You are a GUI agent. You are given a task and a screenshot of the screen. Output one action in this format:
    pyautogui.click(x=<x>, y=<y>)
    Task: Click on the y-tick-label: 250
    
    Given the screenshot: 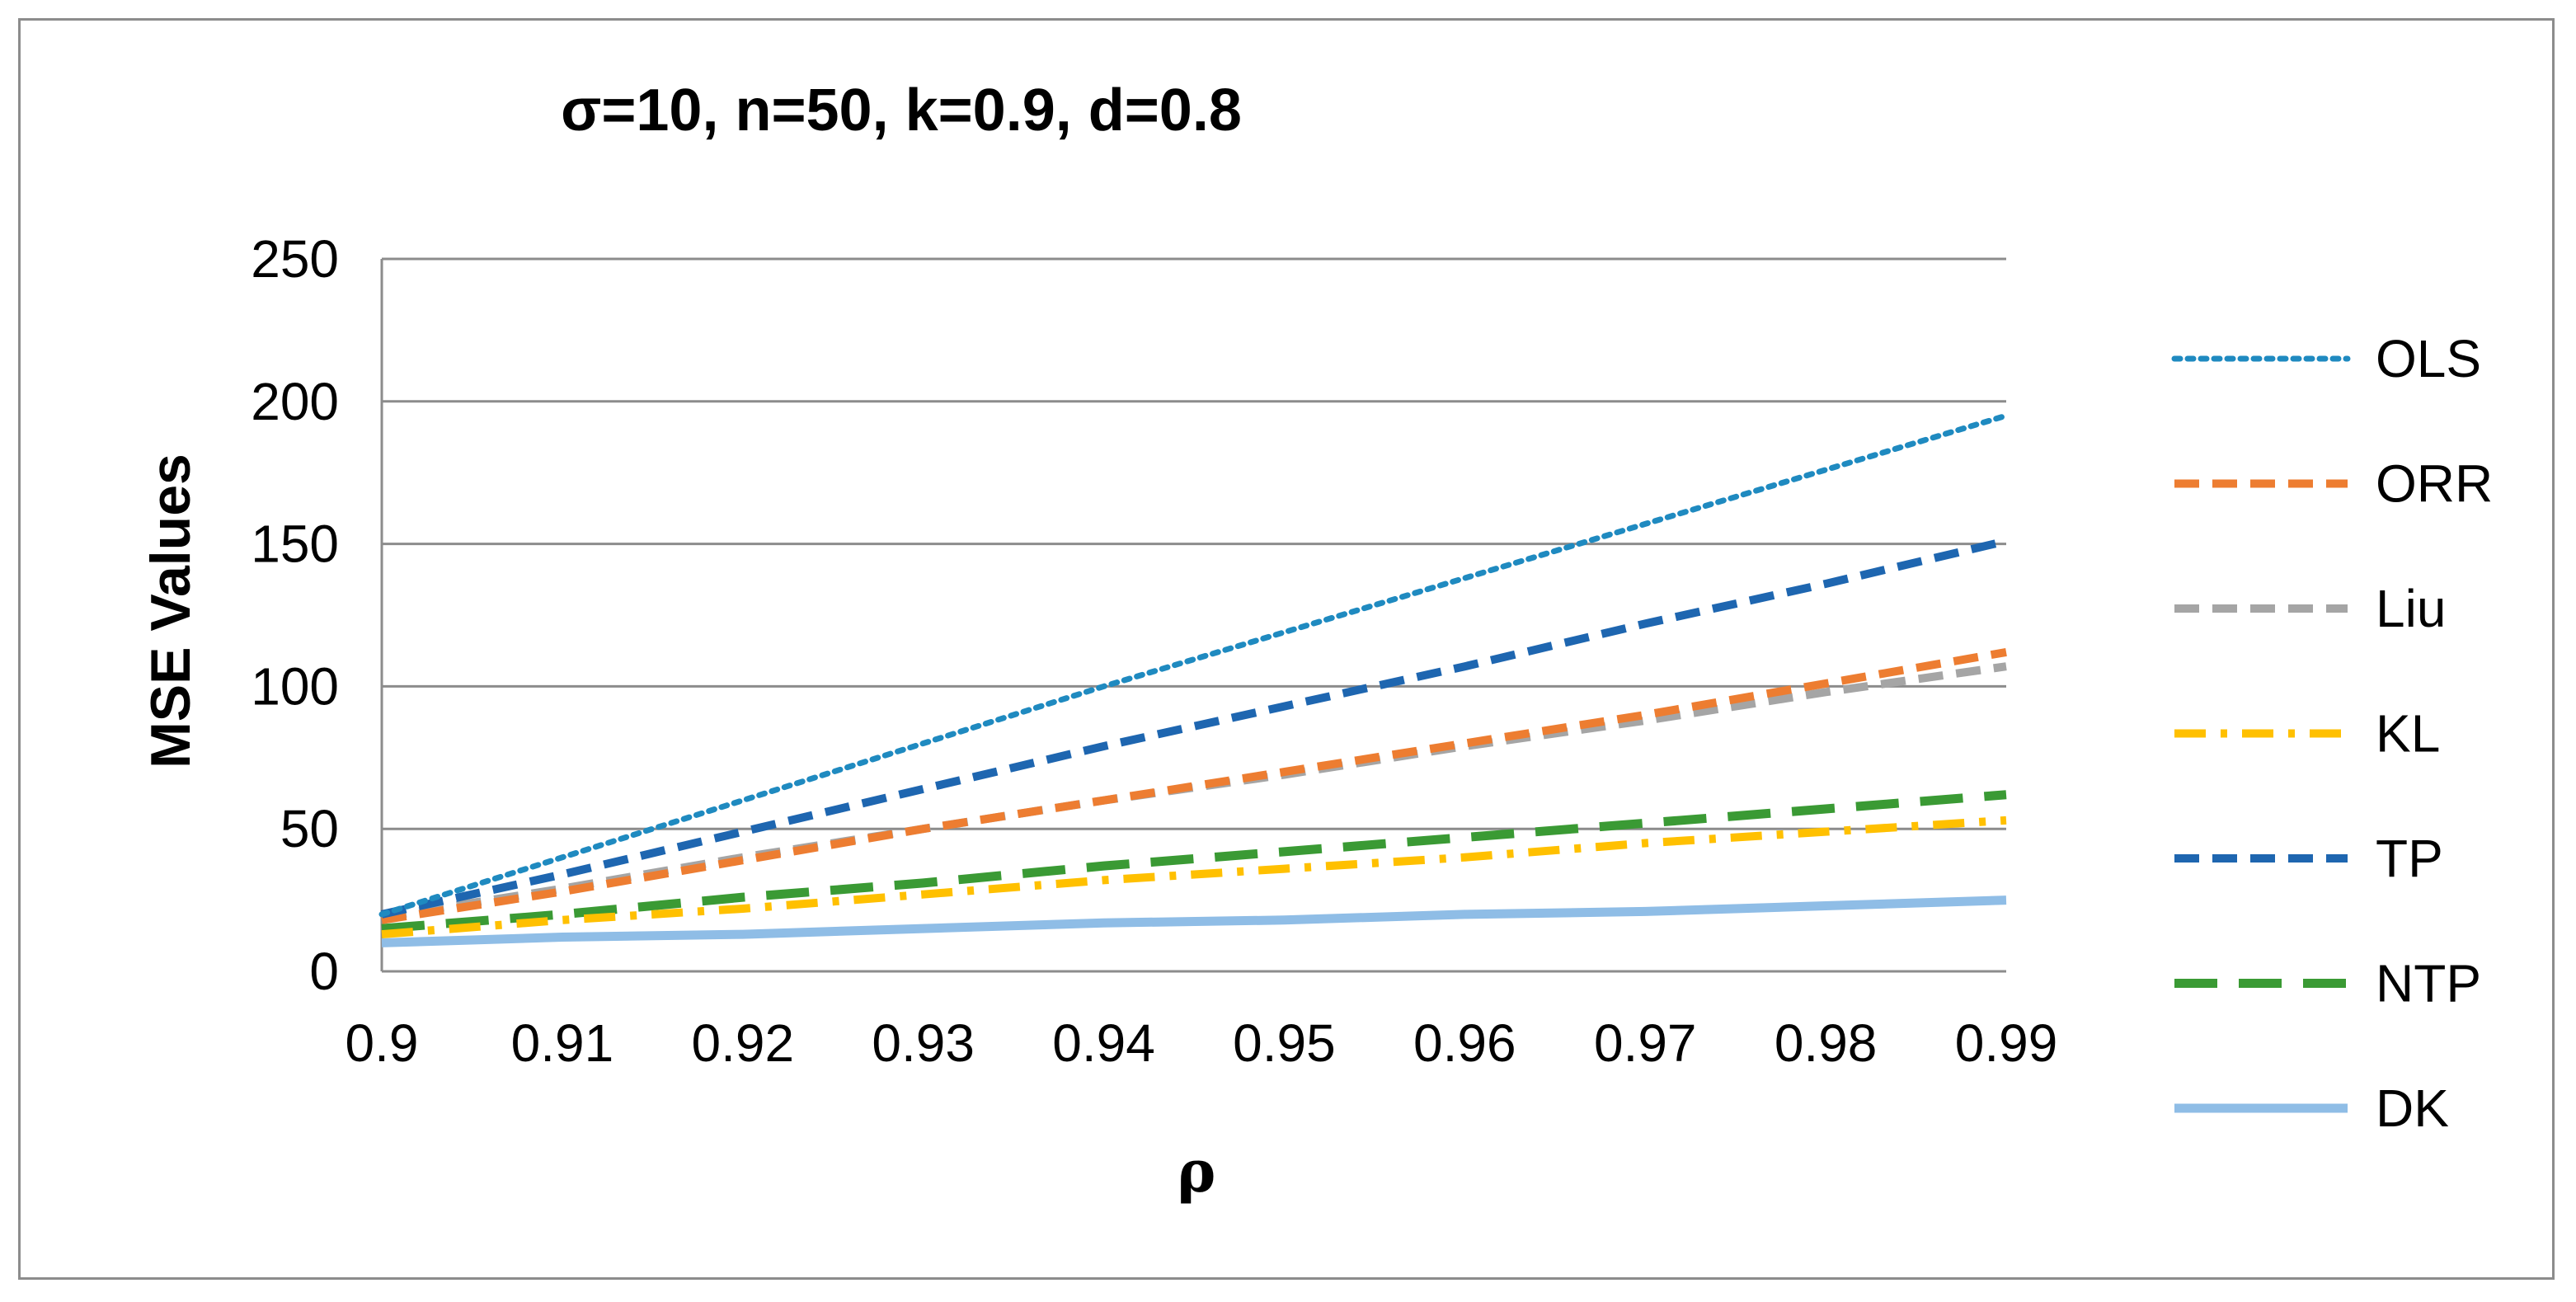 What is the action you would take?
    pyautogui.click(x=295, y=259)
    